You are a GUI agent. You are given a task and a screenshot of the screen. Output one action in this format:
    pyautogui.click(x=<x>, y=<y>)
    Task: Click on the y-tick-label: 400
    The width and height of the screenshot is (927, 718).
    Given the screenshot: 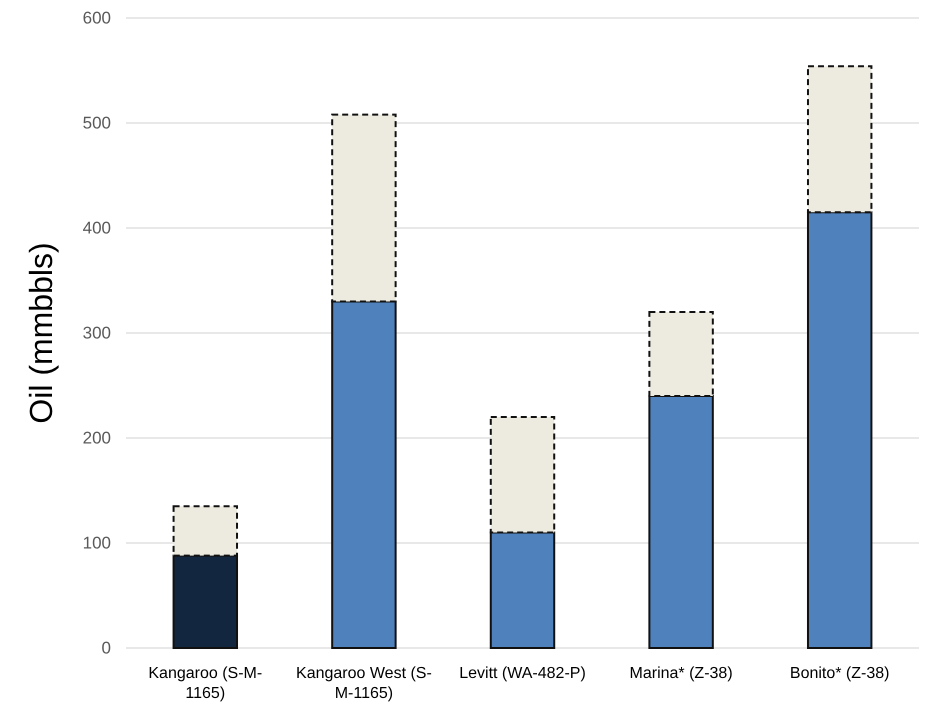 What is the action you would take?
    pyautogui.click(x=96, y=228)
    